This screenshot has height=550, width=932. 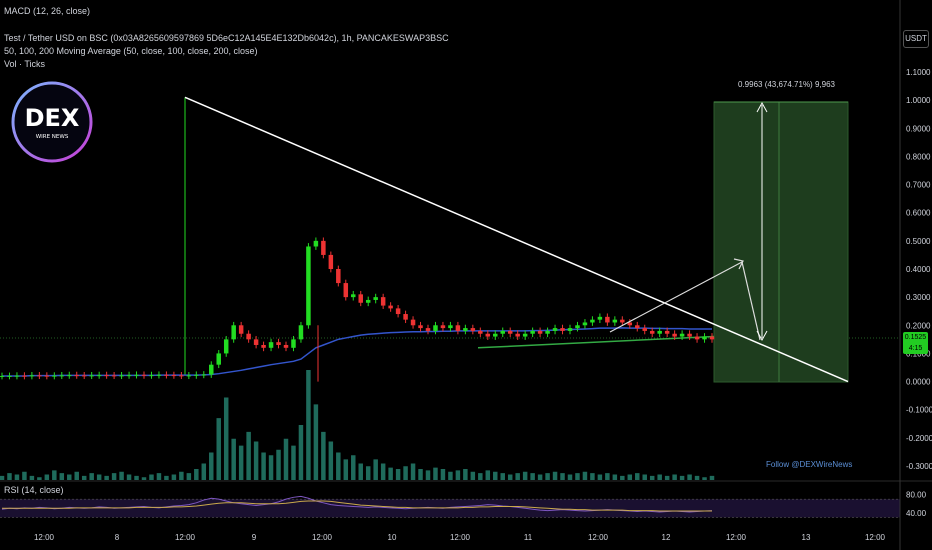 What do you see at coordinates (918, 100) in the screenshot?
I see `y-tick-label: 1.0000` at bounding box center [918, 100].